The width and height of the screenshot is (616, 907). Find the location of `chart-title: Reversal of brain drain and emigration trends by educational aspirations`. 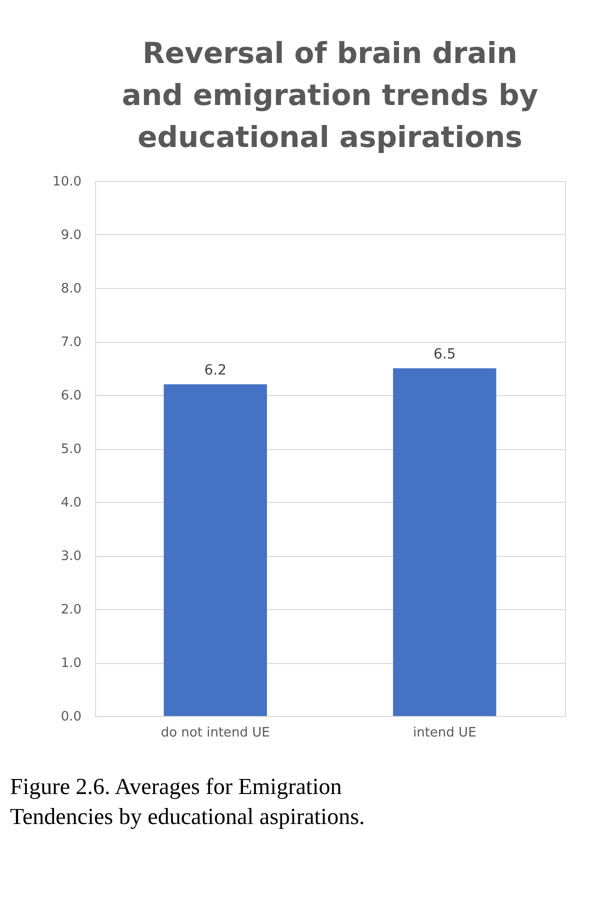

chart-title: Reversal of brain drain and emigration trends by educational aspirations is located at coordinates (330, 95).